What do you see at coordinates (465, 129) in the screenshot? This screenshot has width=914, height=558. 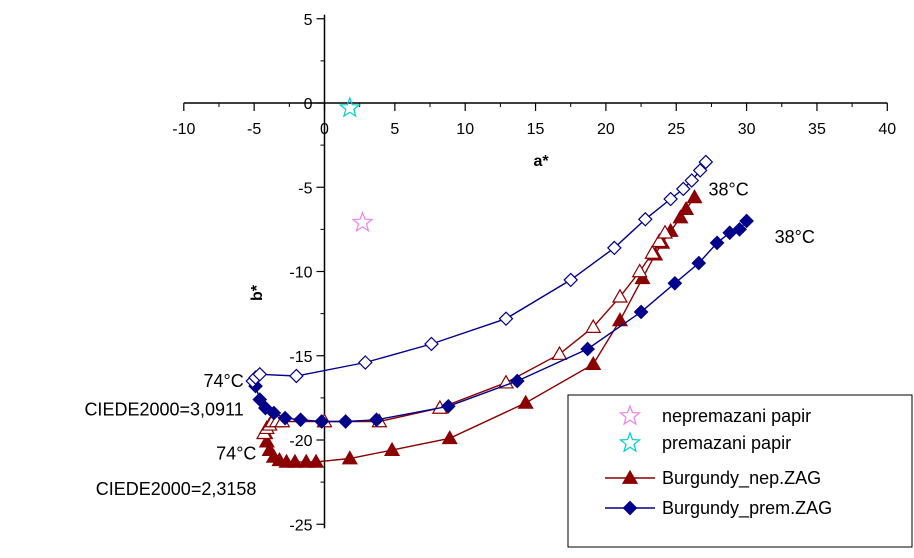 I see `x-tick-label: 10` at bounding box center [465, 129].